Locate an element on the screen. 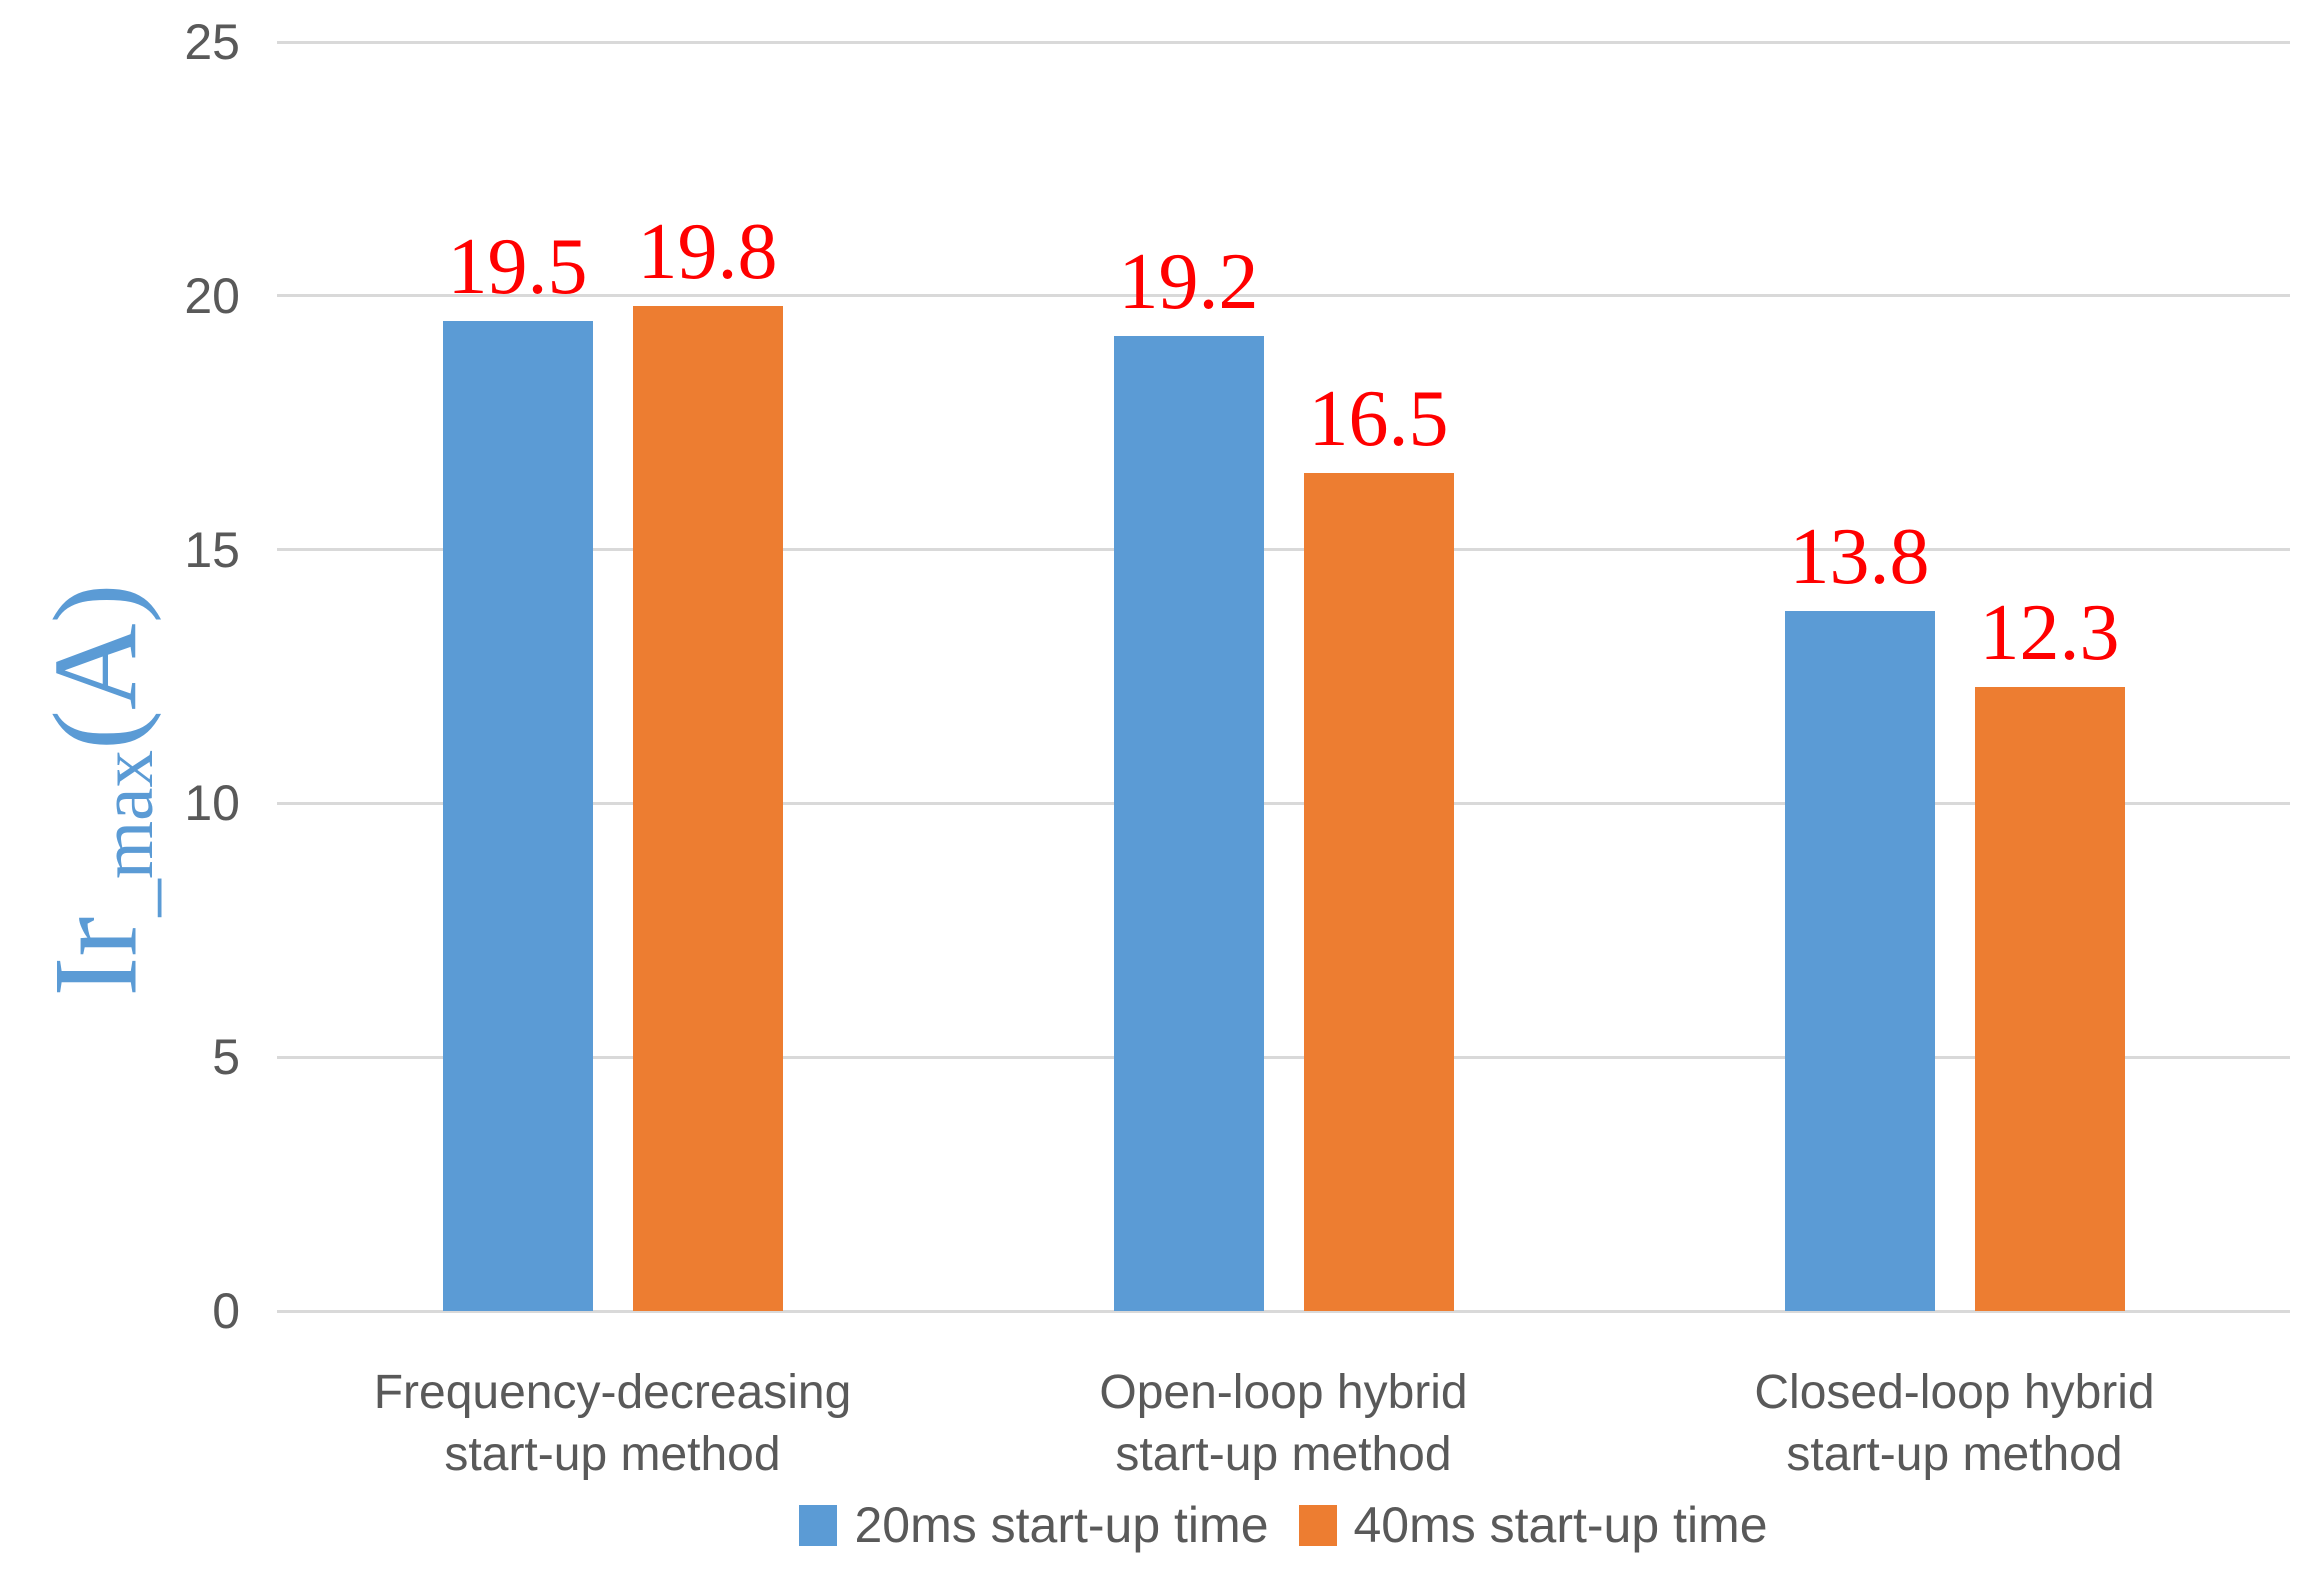  data-label-40ms-start-up-time-cat3: 12.3 is located at coordinates (2049, 632).